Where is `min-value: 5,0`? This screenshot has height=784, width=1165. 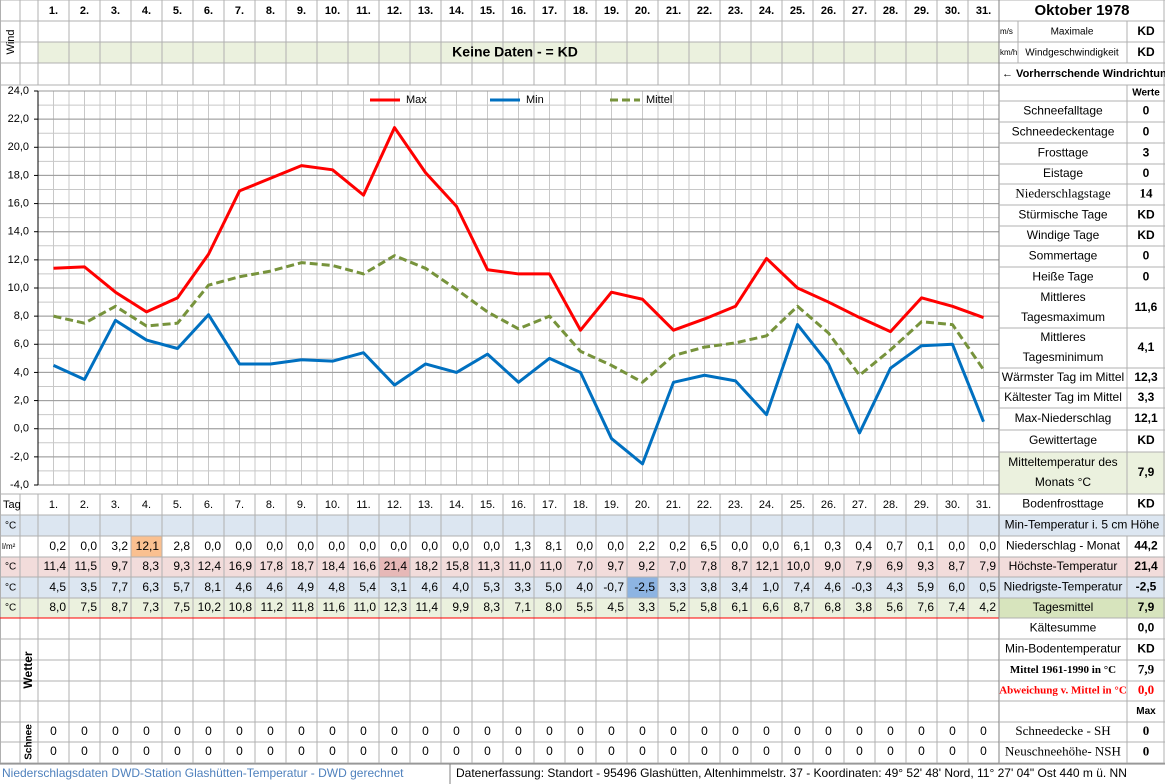
min-value: 5,0 is located at coordinates (553, 587).